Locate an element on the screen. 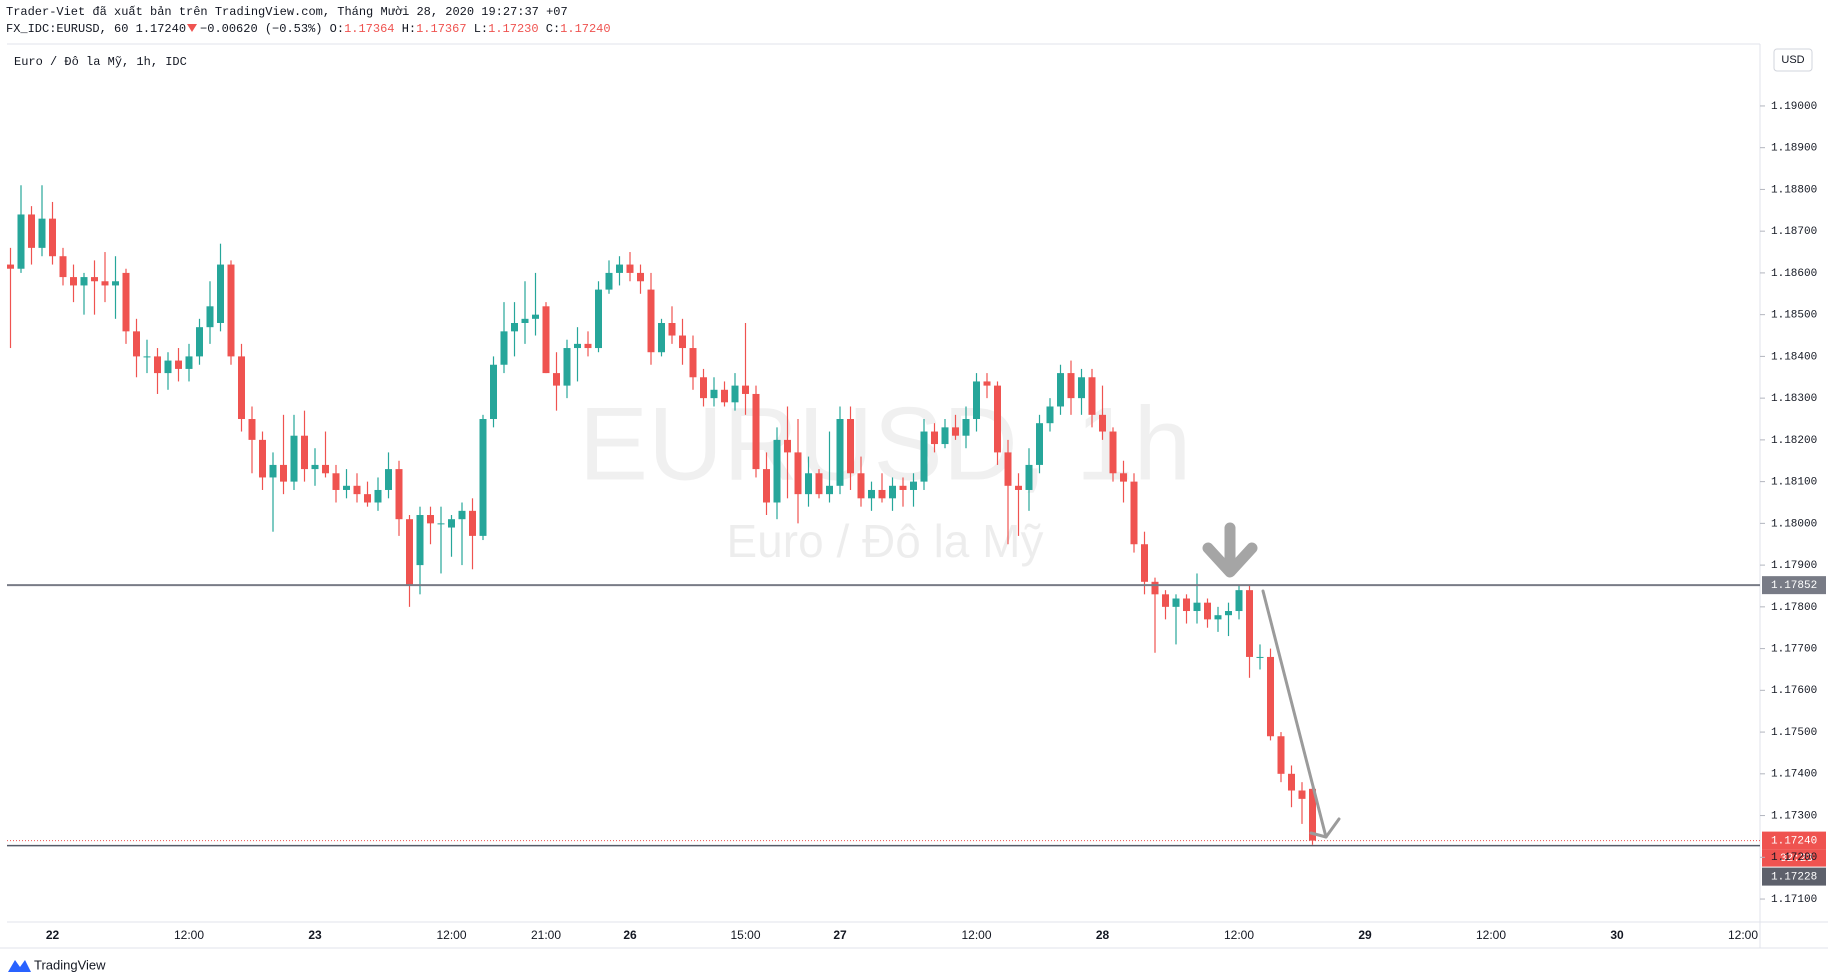  y-tick-label: 1.18300 is located at coordinates (1794, 399).